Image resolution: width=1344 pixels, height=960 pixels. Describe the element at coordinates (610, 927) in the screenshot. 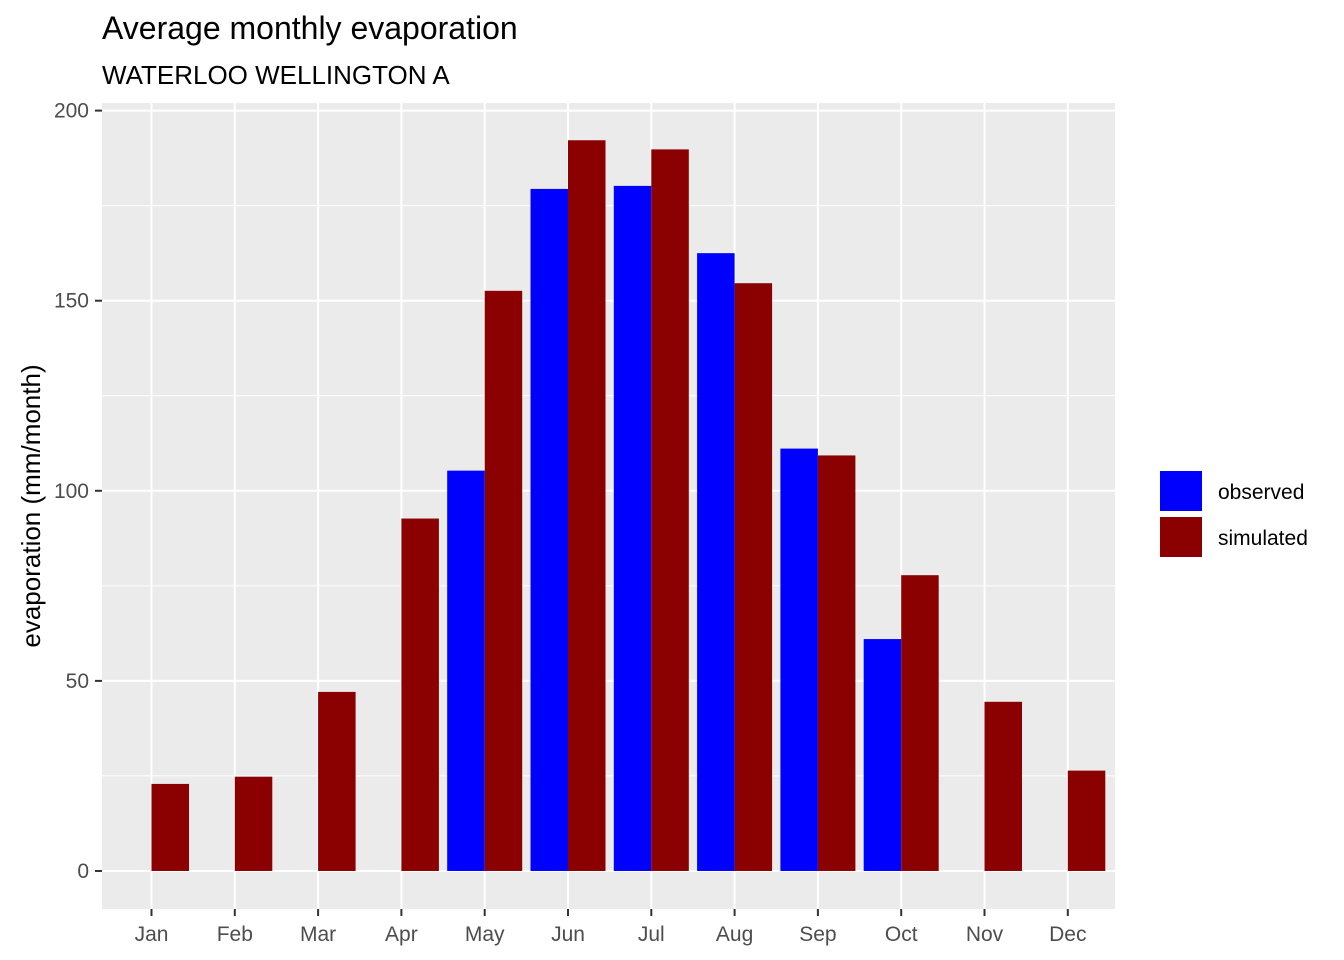

I see `x-axis: Jan Feb Mar Apr May Jun Jul Aug Sep Oct Nov Dec` at that location.